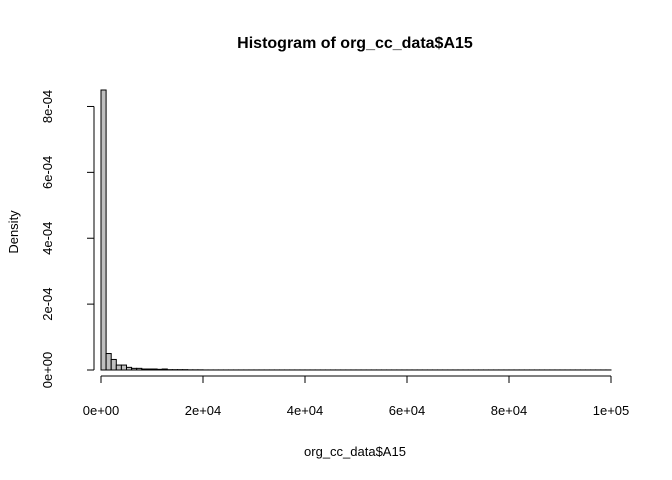 Image resolution: width=672 pixels, height=480 pixels. What do you see at coordinates (355, 451) in the screenshot?
I see `x-axis-label: org_cc_data$A15` at bounding box center [355, 451].